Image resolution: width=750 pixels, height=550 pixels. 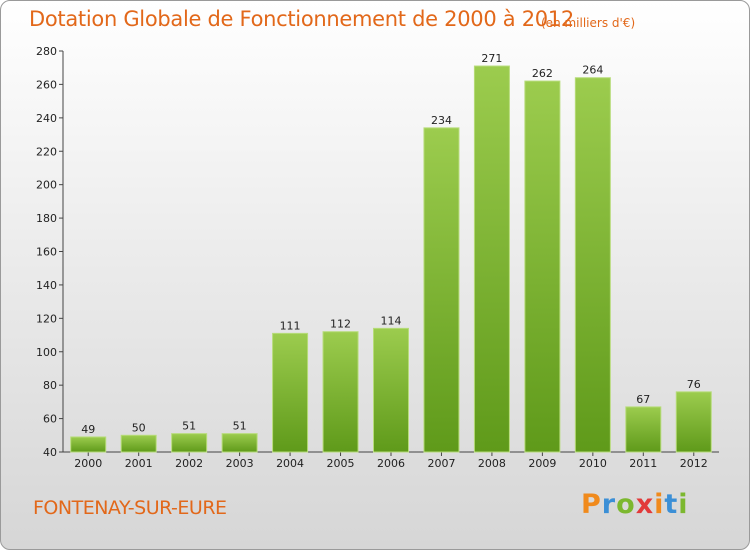 What do you see at coordinates (88, 463) in the screenshot?
I see `x-tick-label: 2000` at bounding box center [88, 463].